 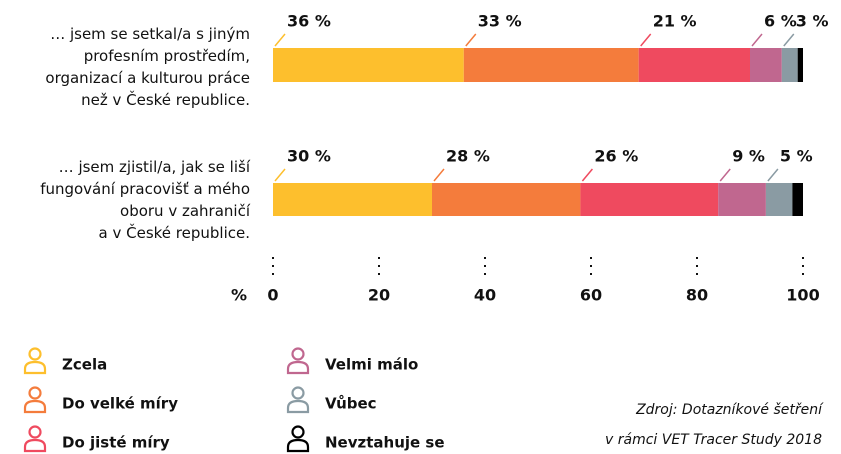 What do you see at coordinates (84, 365) in the screenshot?
I see `legend-label: Zcela` at bounding box center [84, 365].